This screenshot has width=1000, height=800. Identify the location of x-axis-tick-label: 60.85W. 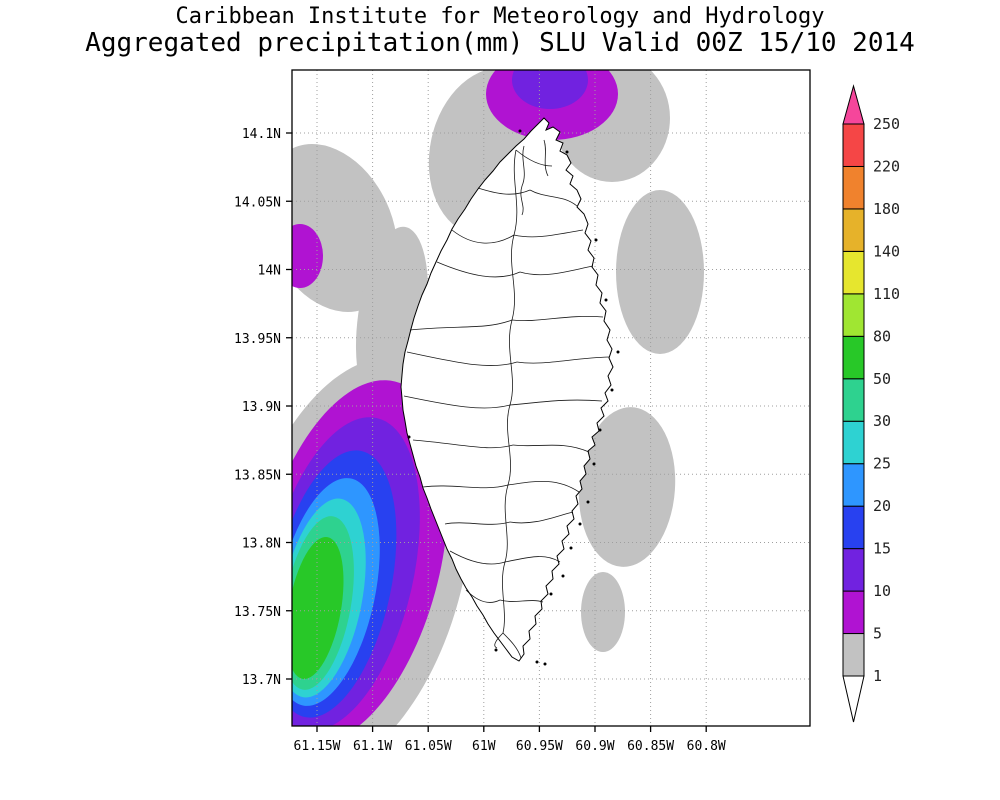
(650, 746).